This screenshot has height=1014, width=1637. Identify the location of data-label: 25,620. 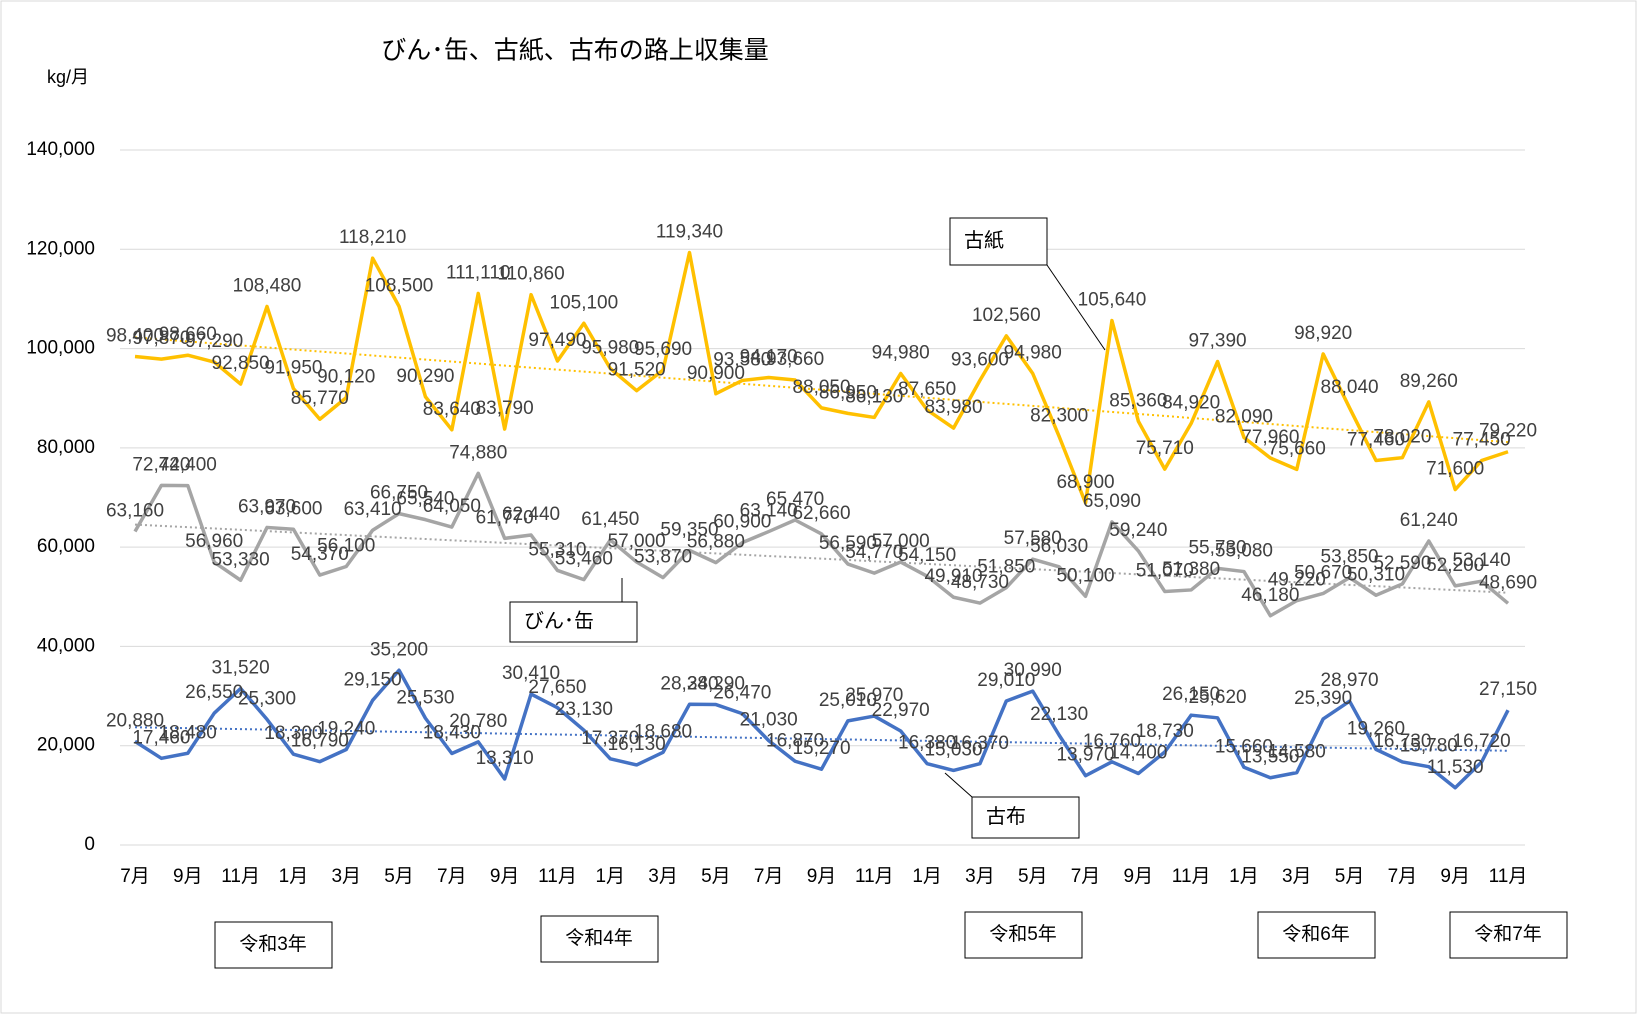
(1217, 697).